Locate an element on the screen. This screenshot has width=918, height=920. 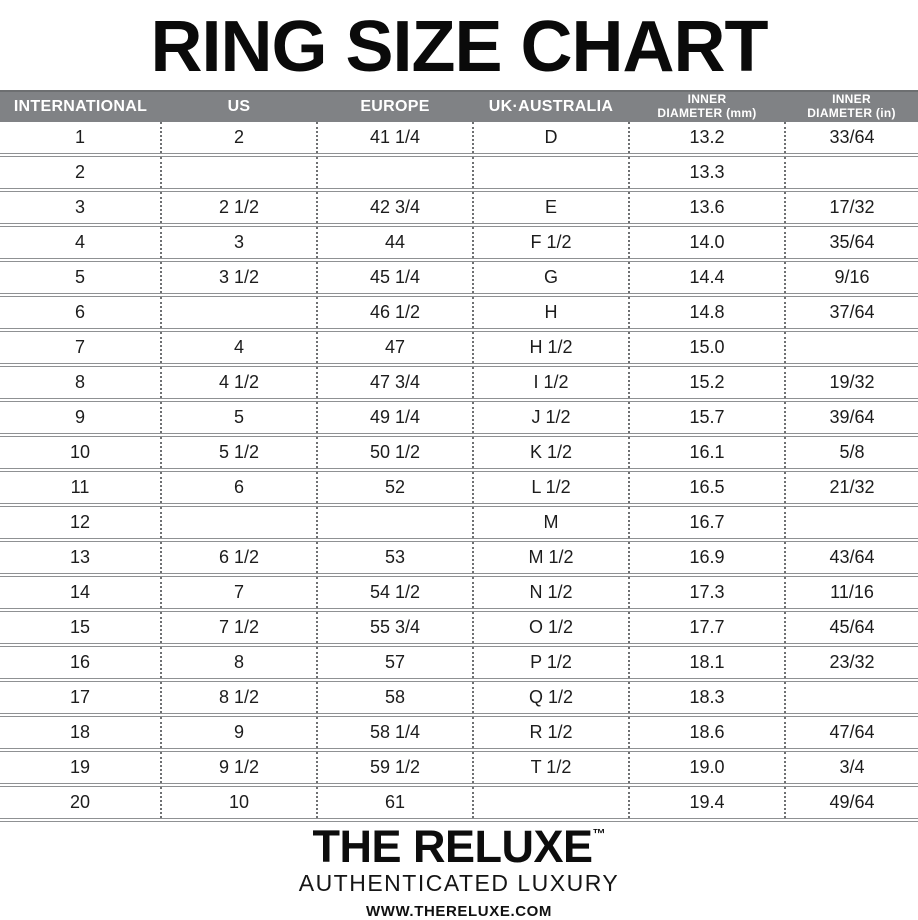
cell-inner-diameter-in: 49/64 is located at coordinates (851, 803).